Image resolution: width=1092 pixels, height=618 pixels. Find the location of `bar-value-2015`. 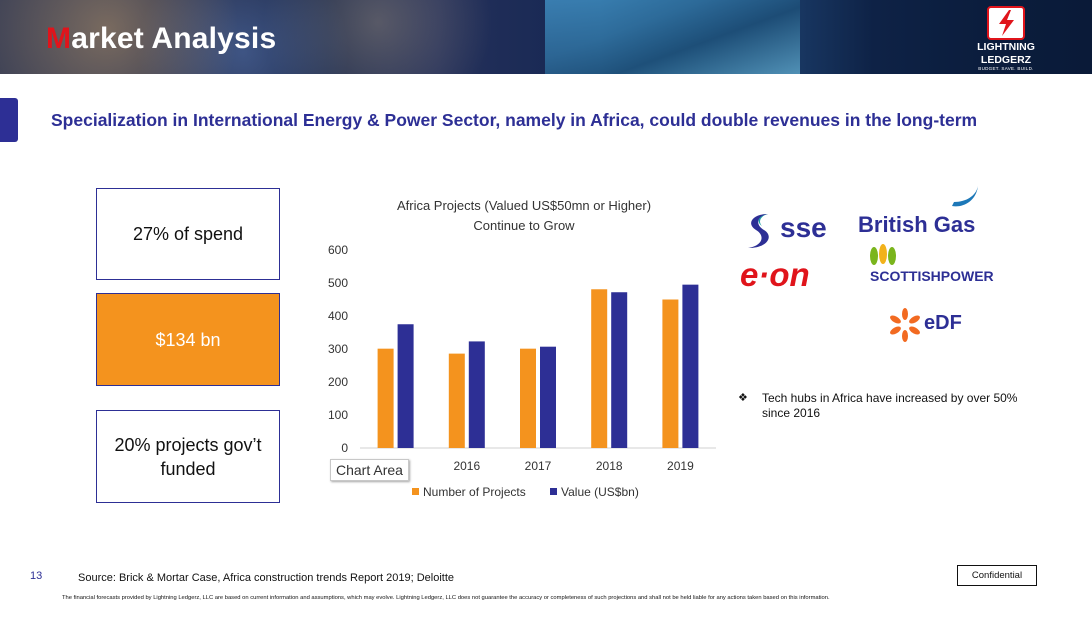

bar-value-2015 is located at coordinates (405, 386).